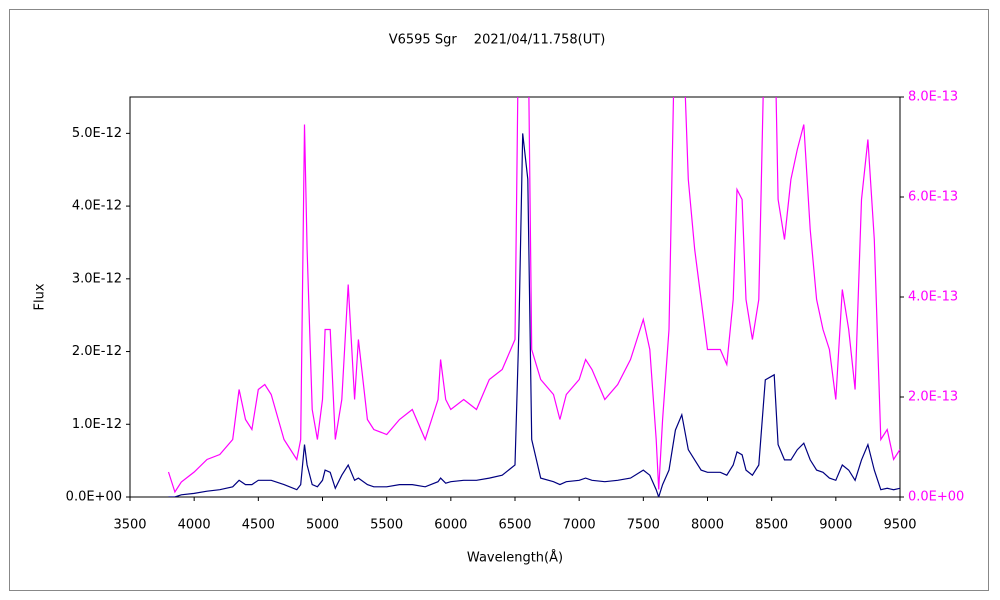  What do you see at coordinates (514, 525) in the screenshot?
I see `x-tick-label: 6500` at bounding box center [514, 525].